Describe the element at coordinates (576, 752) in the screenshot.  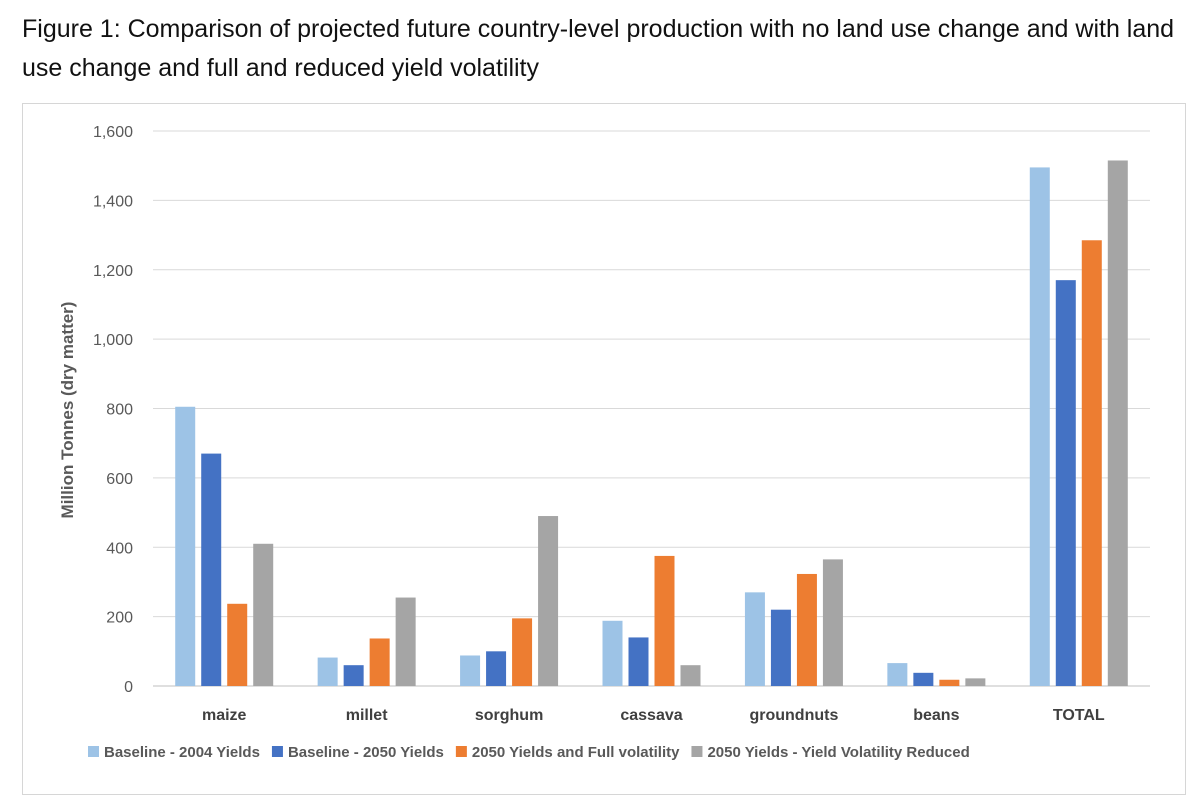
I see `legend-label: 2050 Yields and Full volatility` at that location.